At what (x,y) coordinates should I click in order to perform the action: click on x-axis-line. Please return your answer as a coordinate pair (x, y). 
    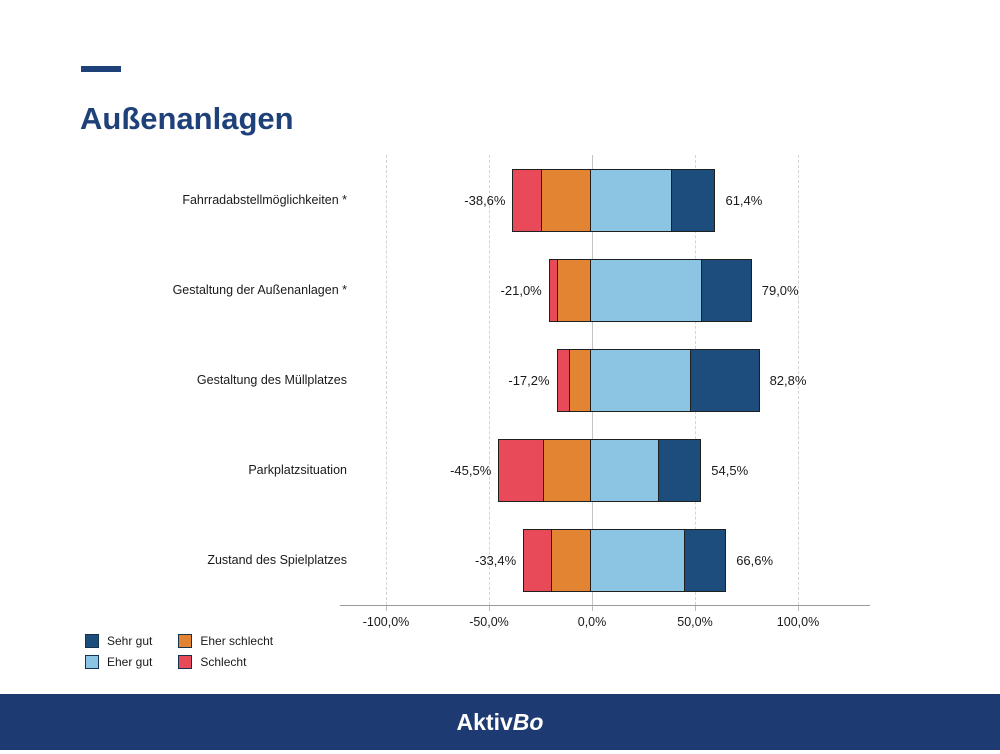
    Looking at the image, I should click on (605, 605).